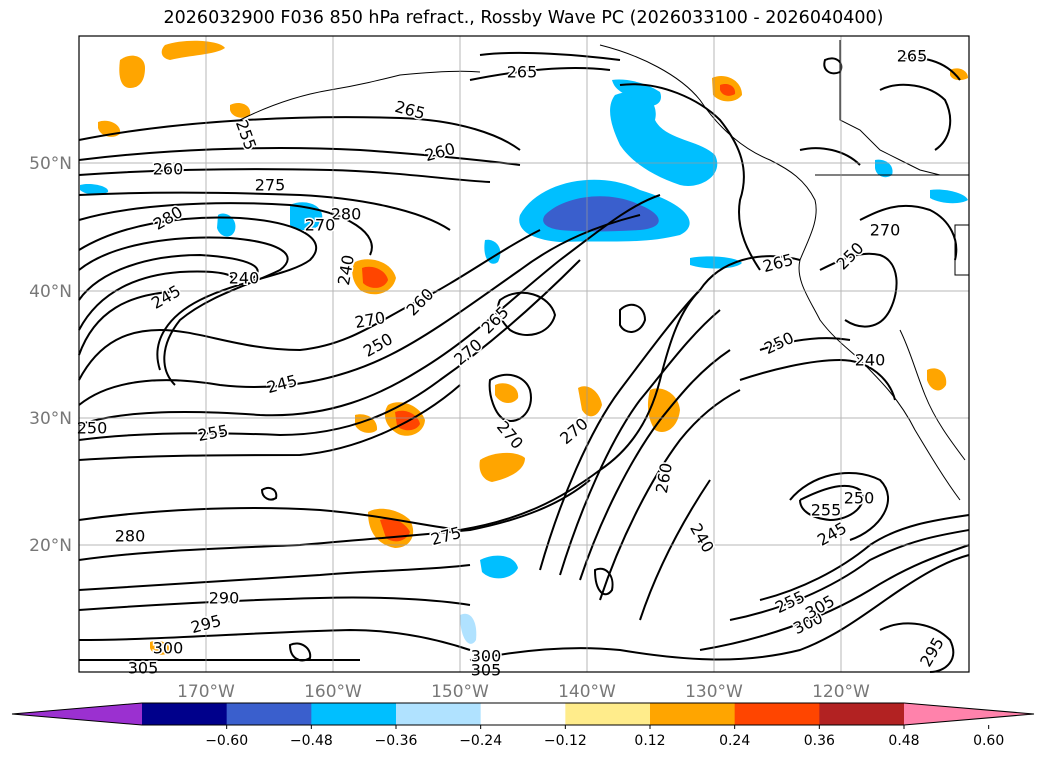 The width and height of the screenshot is (1047, 765). Describe the element at coordinates (50, 419) in the screenshot. I see `lat-label-30: 30°N` at that location.